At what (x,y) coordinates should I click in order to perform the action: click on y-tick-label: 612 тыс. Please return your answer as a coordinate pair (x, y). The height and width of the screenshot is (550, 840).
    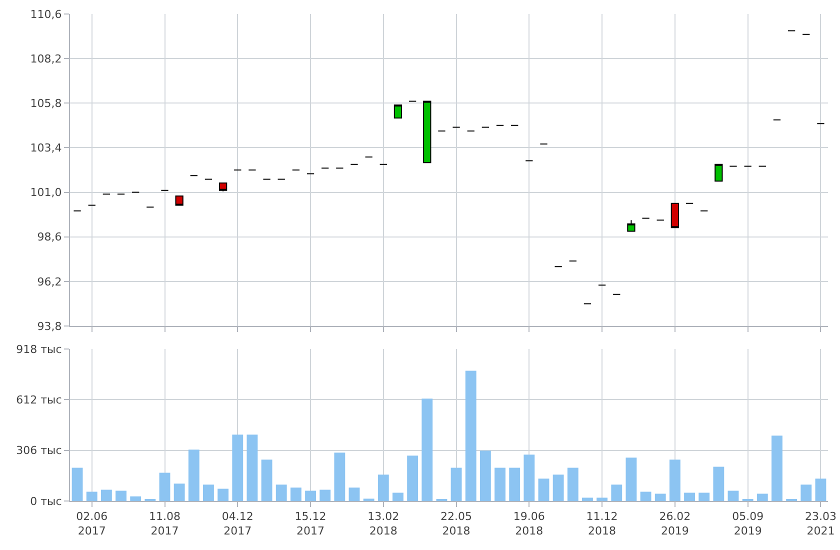
    Looking at the image, I should click on (39, 400).